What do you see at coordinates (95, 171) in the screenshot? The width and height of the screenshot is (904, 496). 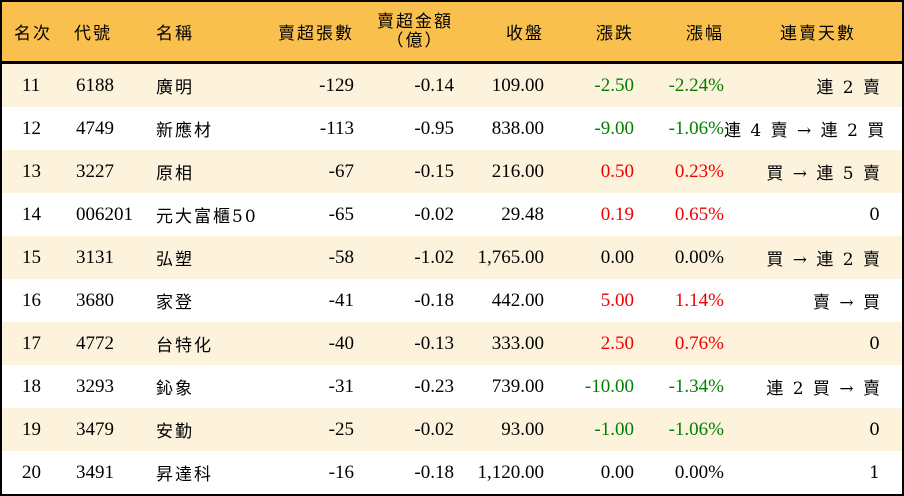 I see `code-cell: 3227` at bounding box center [95, 171].